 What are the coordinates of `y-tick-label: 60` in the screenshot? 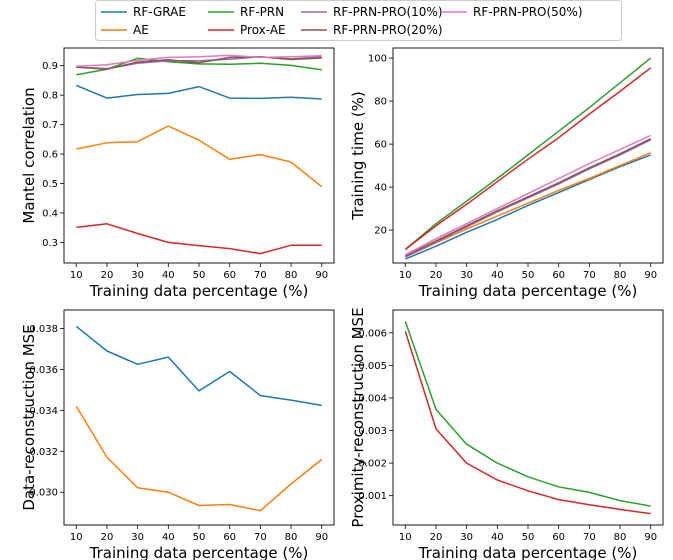 It's located at (380, 145).